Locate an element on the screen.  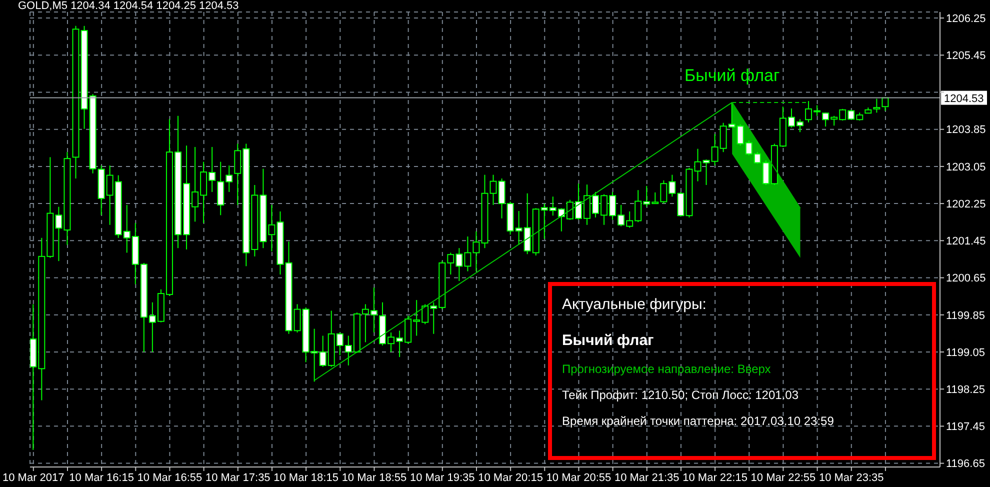
x-tick-label: 10 Mar 23:35 is located at coordinates (851, 478).